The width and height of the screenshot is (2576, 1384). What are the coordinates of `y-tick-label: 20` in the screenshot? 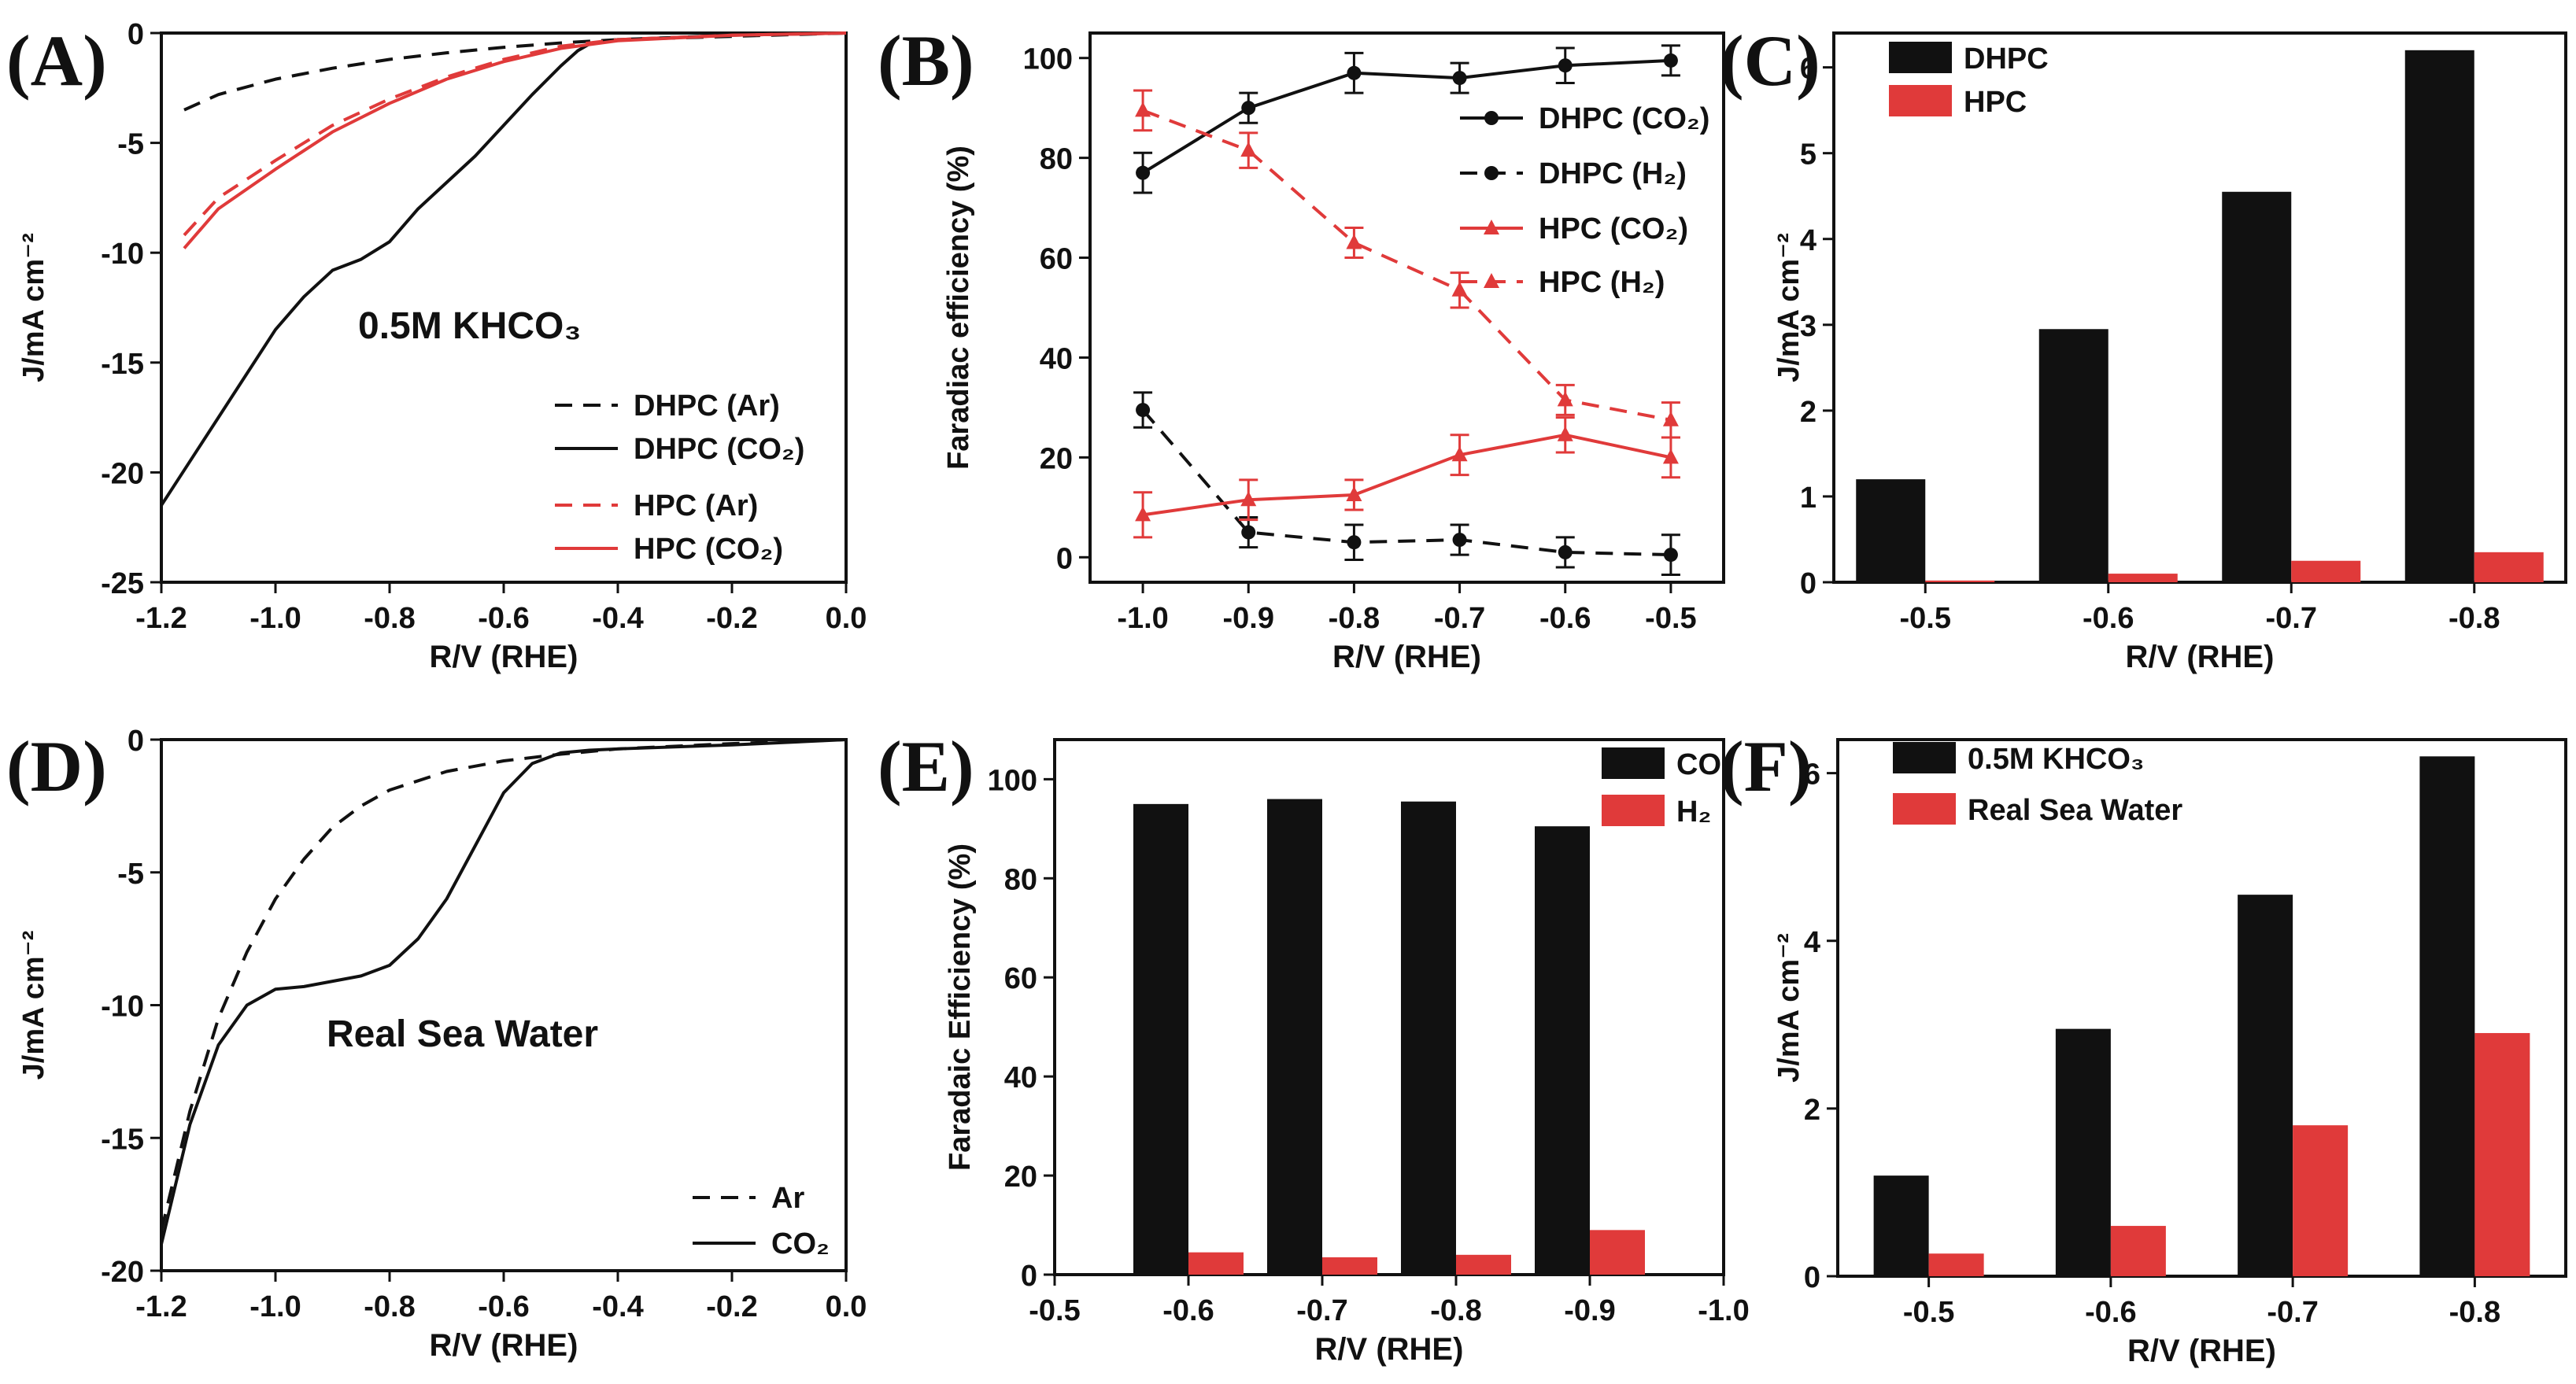 It's located at (1056, 458).